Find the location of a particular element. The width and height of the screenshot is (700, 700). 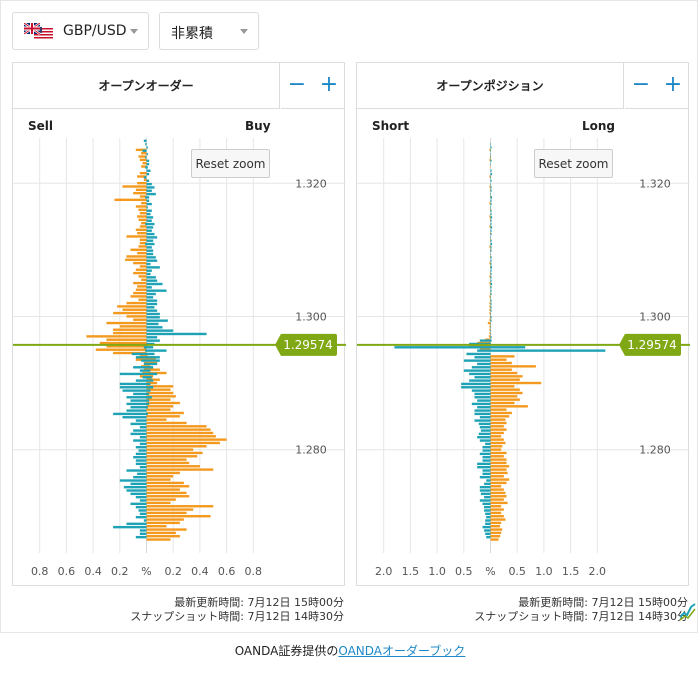

pair-select: GBP/USD is located at coordinates (80, 31).